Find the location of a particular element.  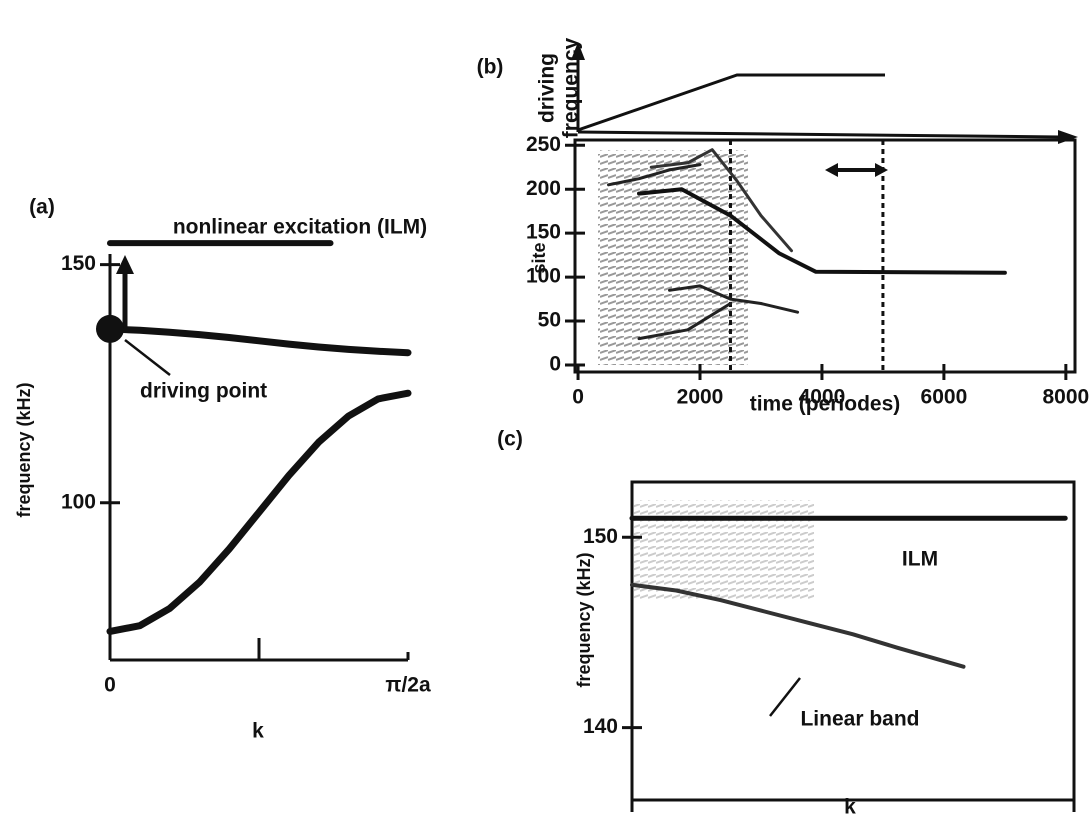

y-tick-label: 0 is located at coordinates (555, 364).